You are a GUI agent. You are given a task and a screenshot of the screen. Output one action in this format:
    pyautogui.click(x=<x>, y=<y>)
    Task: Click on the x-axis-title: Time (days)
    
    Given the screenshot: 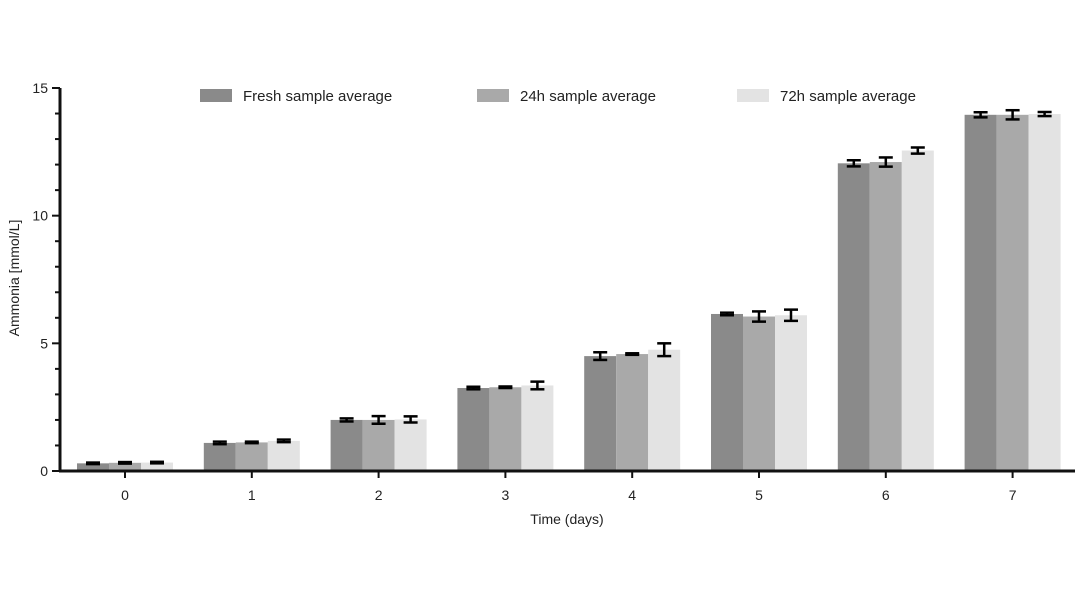 What is the action you would take?
    pyautogui.click(x=566, y=519)
    